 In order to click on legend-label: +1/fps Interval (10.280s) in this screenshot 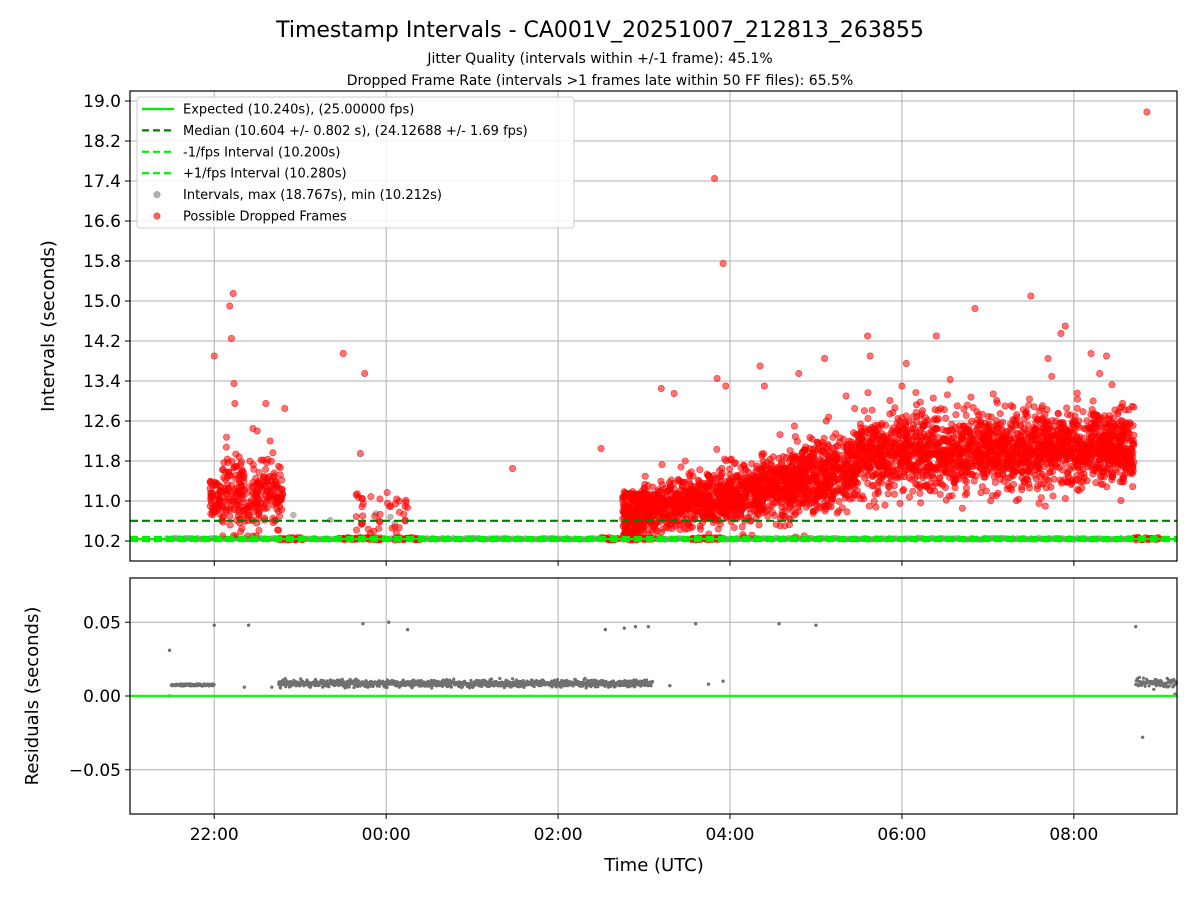, I will do `click(265, 174)`.